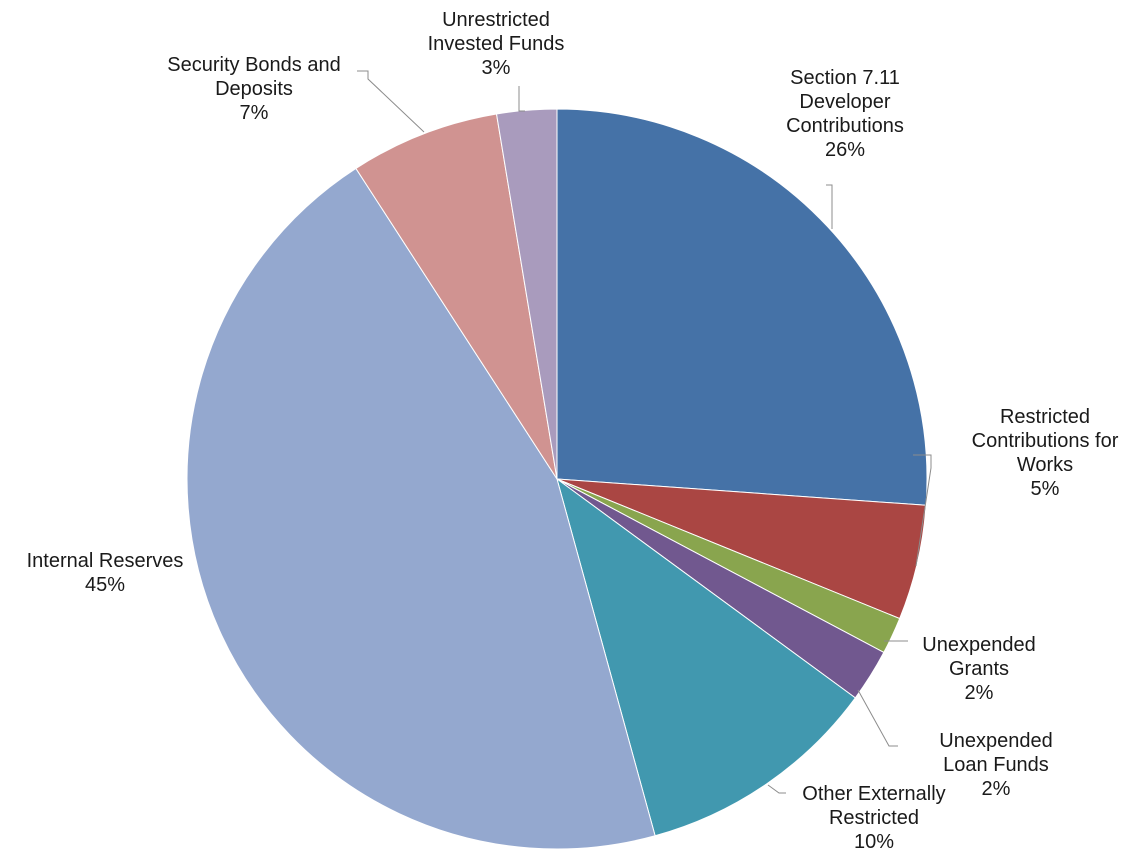 This screenshot has width=1142, height=857. I want to click on slice-label-line-1-1: Contributions for, so click(1045, 441).